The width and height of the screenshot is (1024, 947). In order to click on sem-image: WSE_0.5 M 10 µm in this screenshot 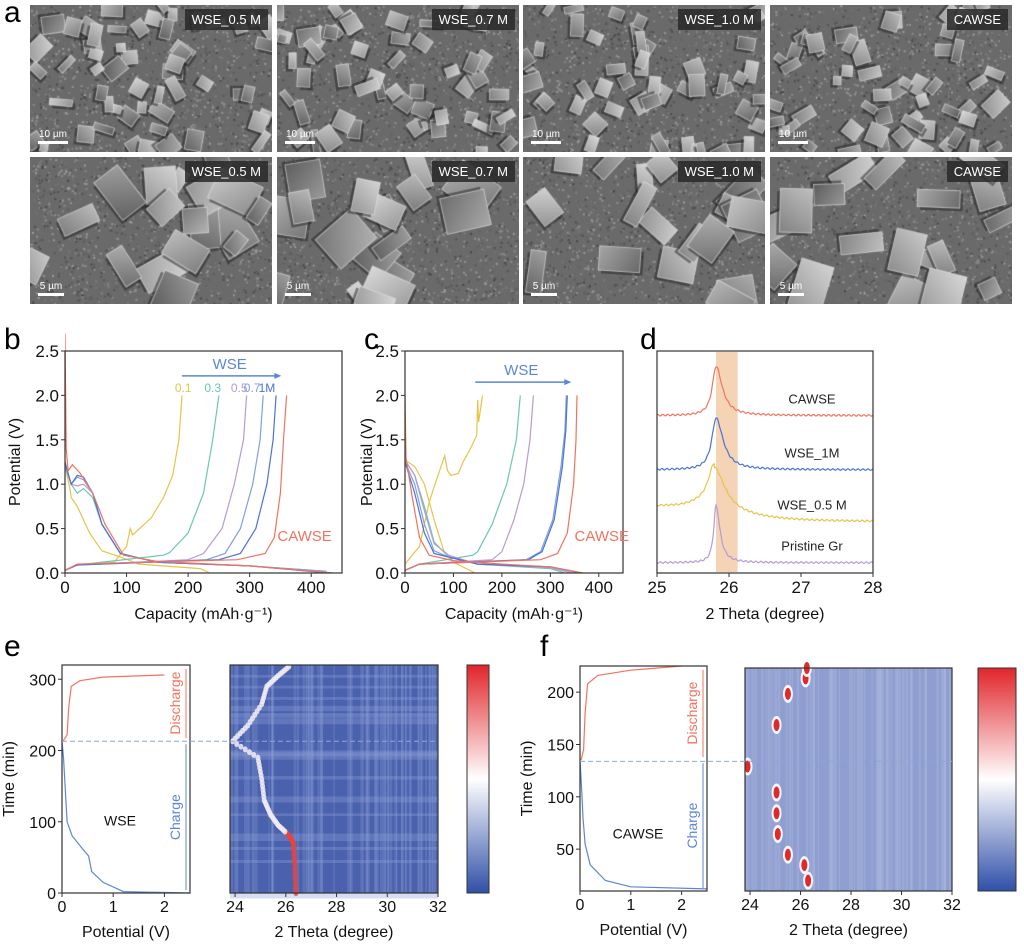, I will do `click(151, 78)`.